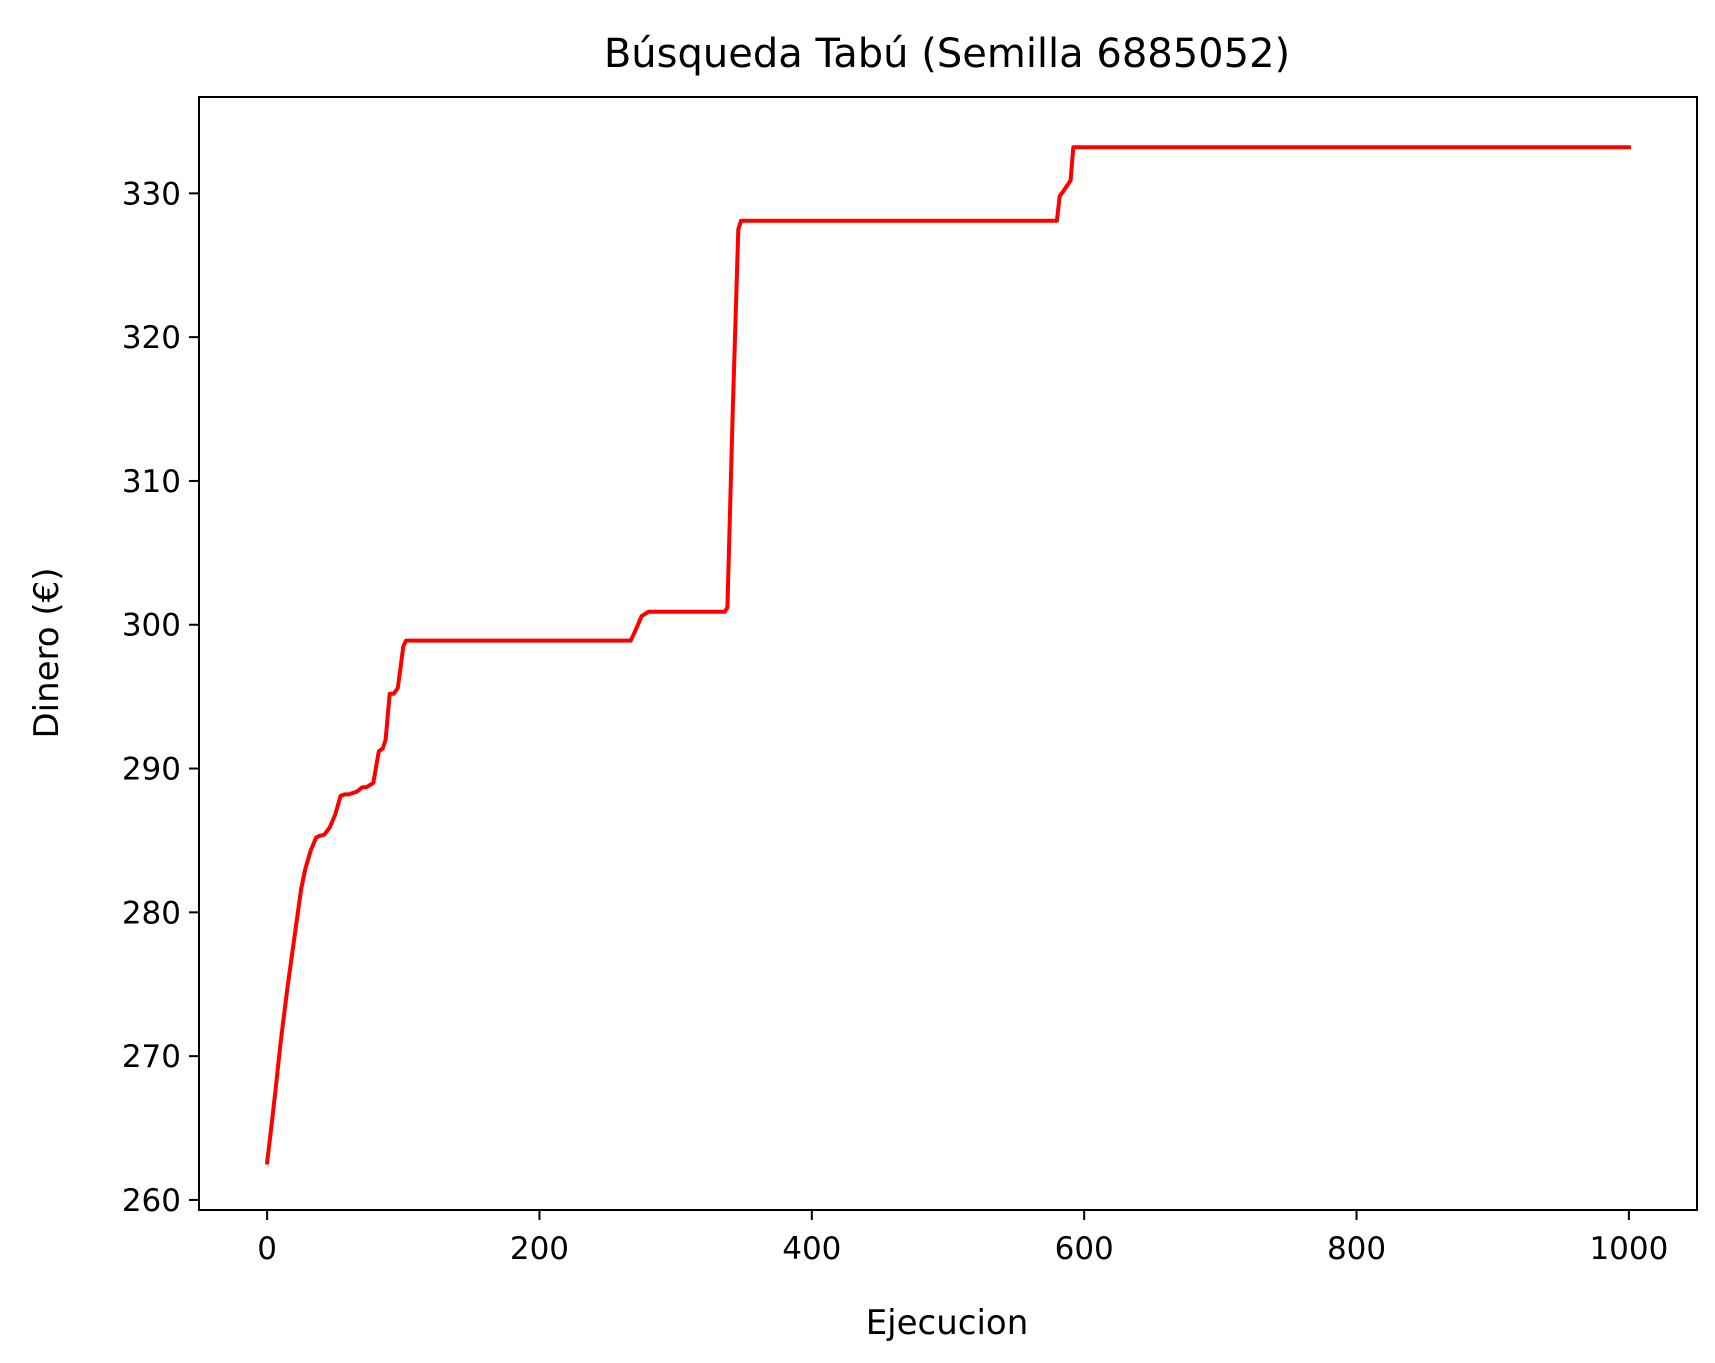 This screenshot has width=1715, height=1363. What do you see at coordinates (1084, 1249) in the screenshot?
I see `x-tick-label: 600` at bounding box center [1084, 1249].